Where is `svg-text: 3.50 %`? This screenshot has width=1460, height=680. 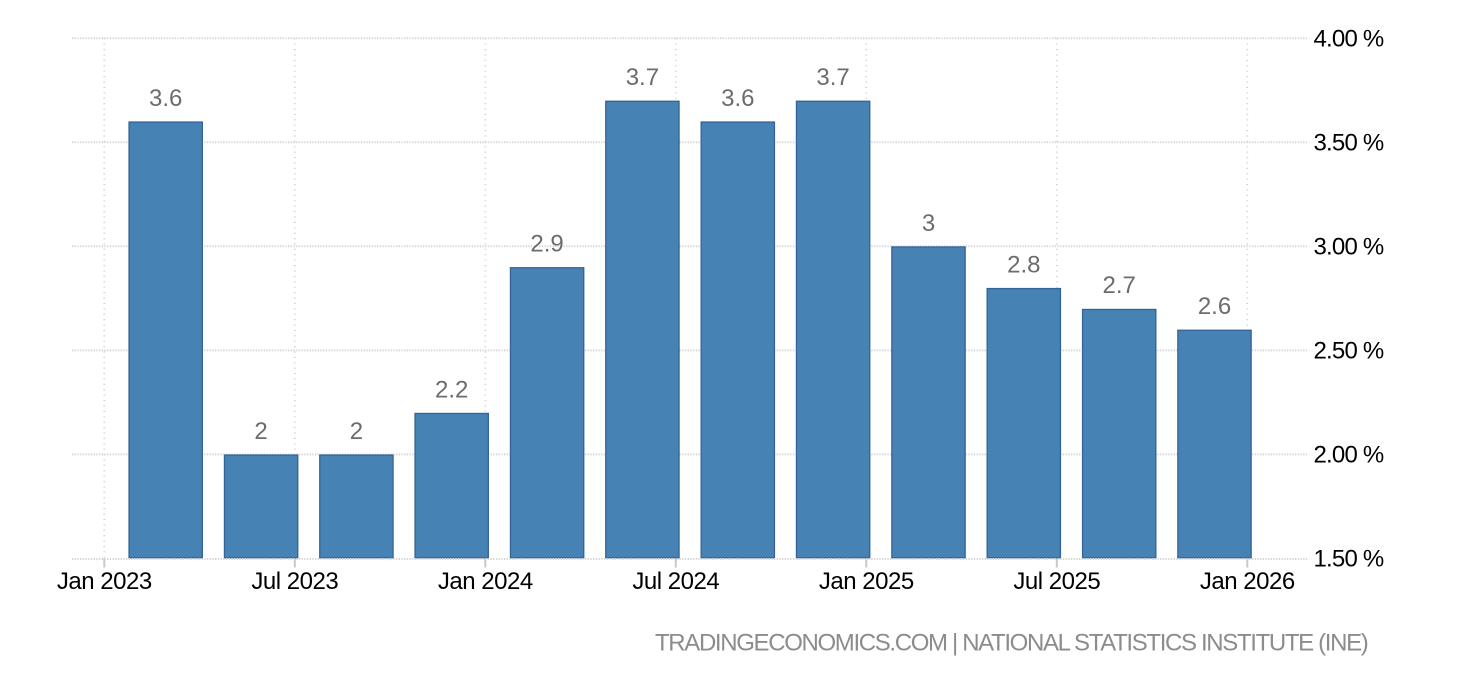 svg-text: 3.50 % is located at coordinates (1349, 143).